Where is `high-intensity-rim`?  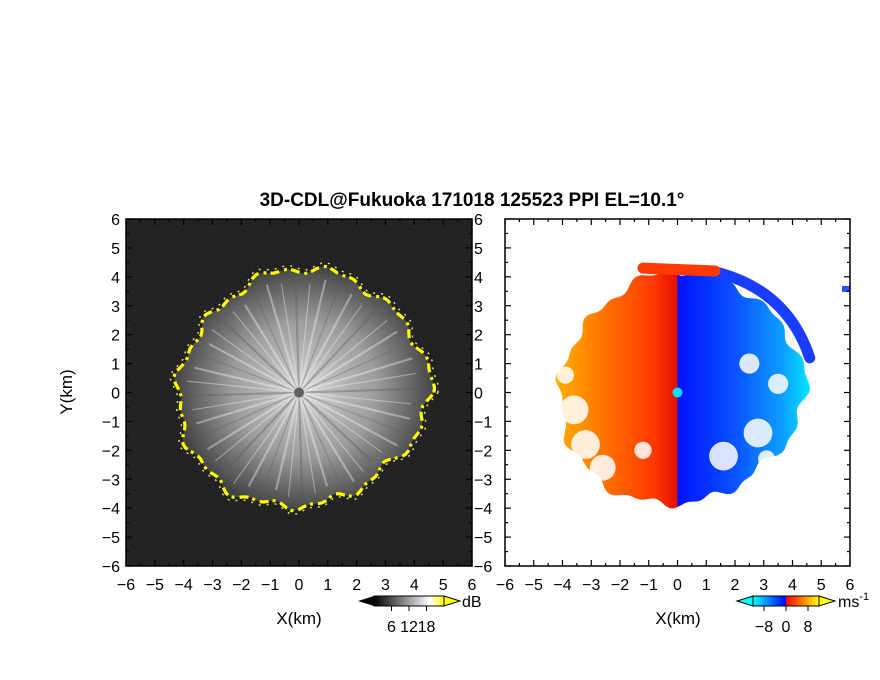 high-intensity-rim is located at coordinates (304, 388).